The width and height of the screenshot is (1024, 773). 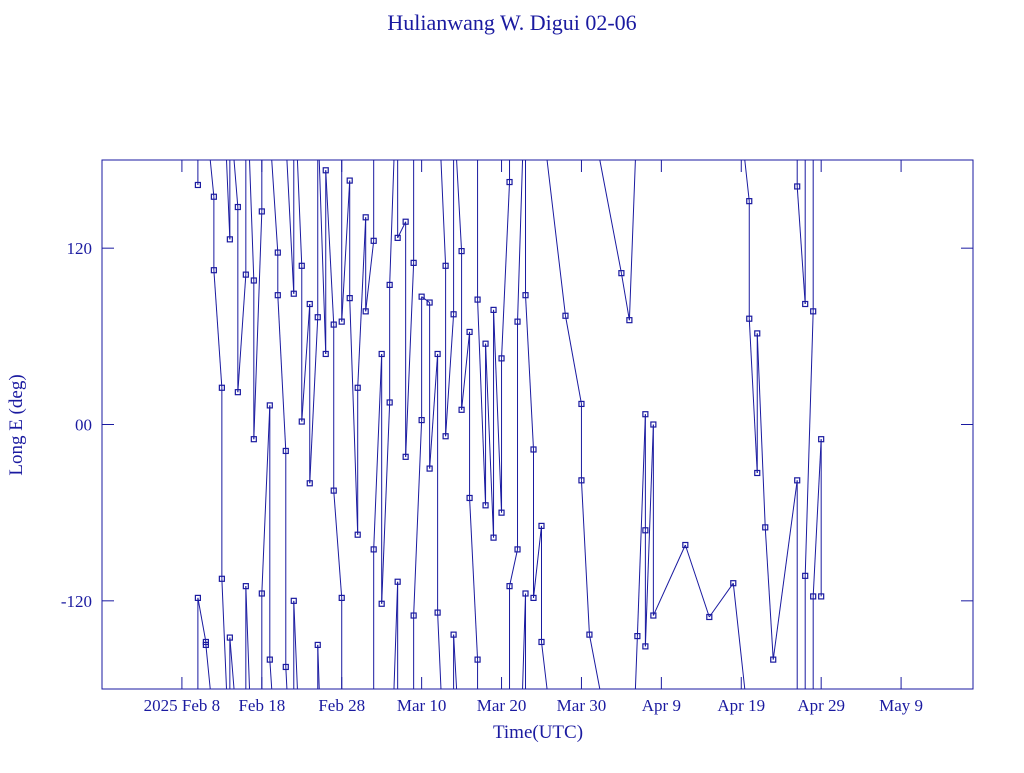 I want to click on x-tick-label: Feb 18, so click(x=261, y=705).